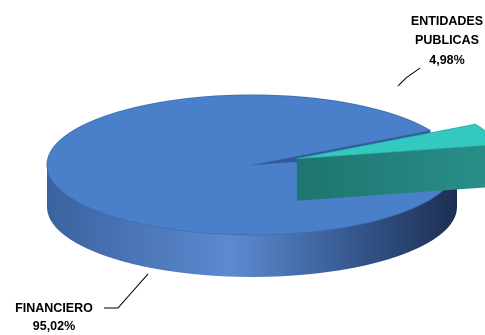  I want to click on label-entidades-line1: ENTIDADES, so click(447, 21).